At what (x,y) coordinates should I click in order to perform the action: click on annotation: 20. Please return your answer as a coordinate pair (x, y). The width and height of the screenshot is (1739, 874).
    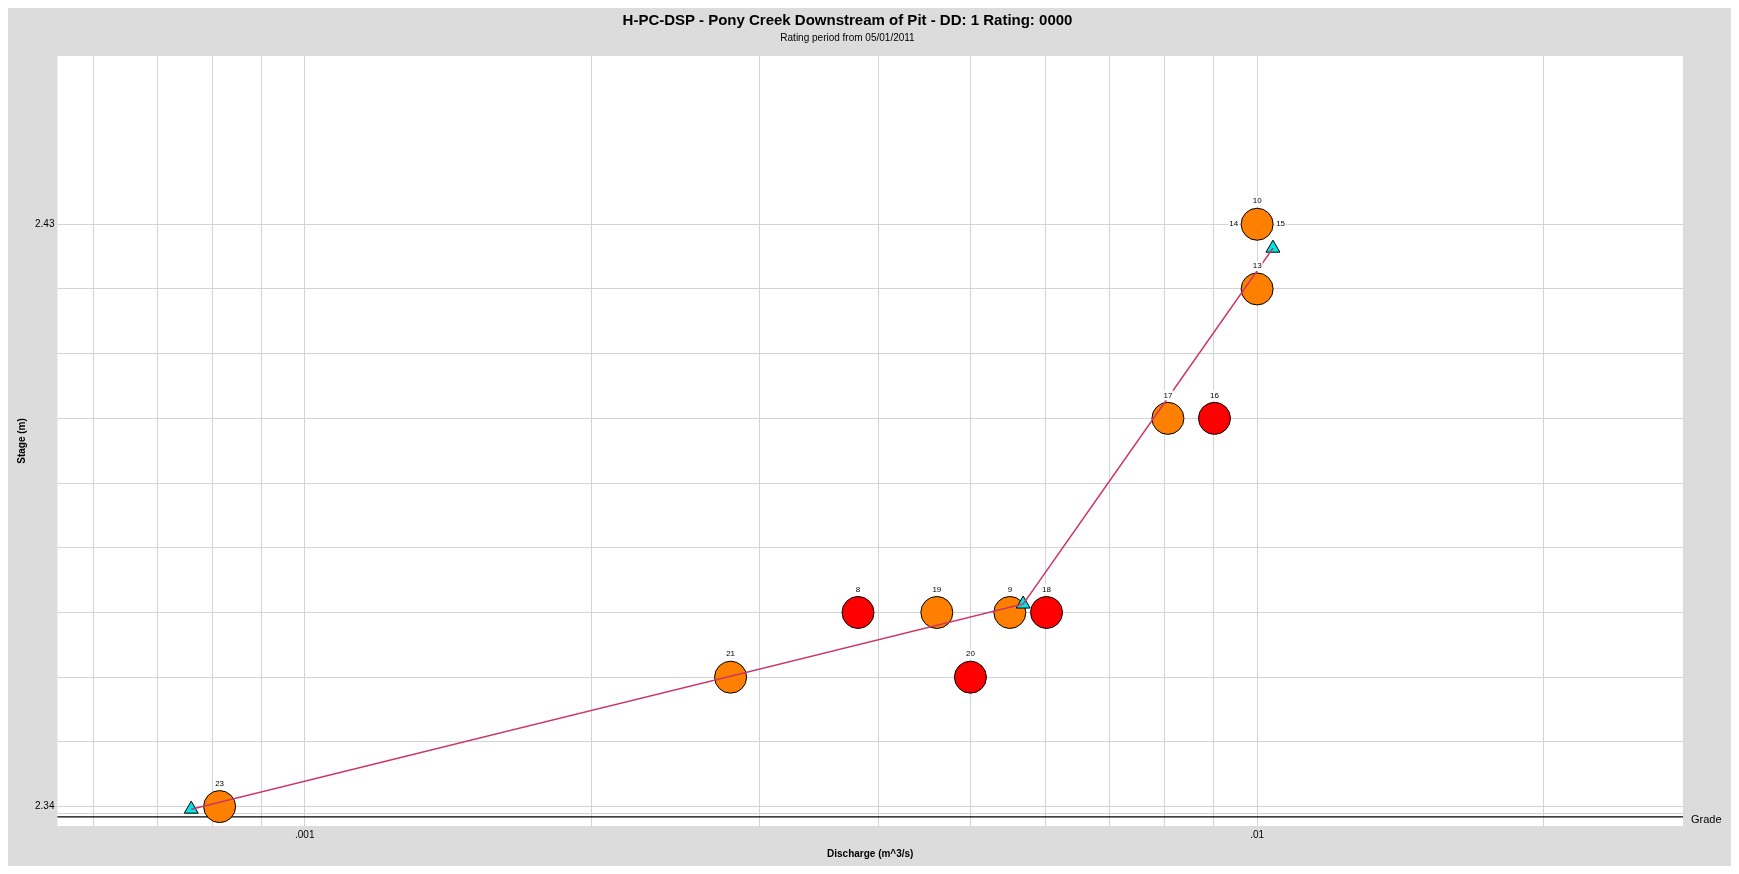
    Looking at the image, I should click on (970, 654).